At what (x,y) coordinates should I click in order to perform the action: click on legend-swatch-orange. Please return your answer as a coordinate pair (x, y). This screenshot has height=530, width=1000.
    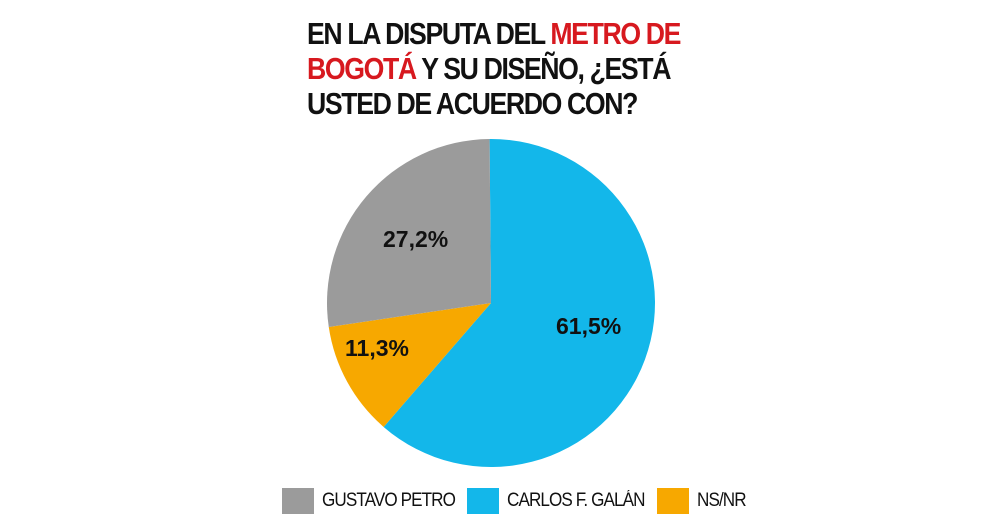
    Looking at the image, I should click on (673, 500).